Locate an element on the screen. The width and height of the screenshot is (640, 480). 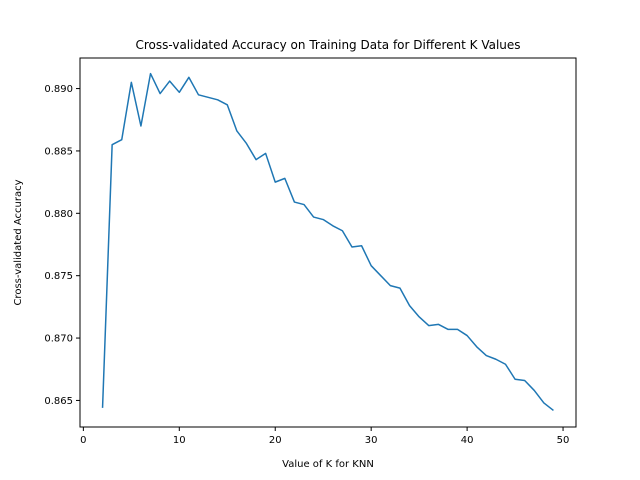
y-tick-label: 0.880 is located at coordinates (58, 214).